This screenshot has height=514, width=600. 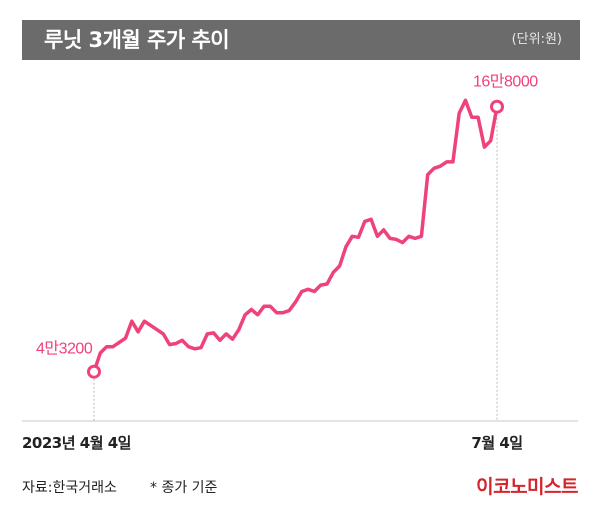 I want to click on x-start-label: 2023년 4월 4일, so click(x=76, y=443).